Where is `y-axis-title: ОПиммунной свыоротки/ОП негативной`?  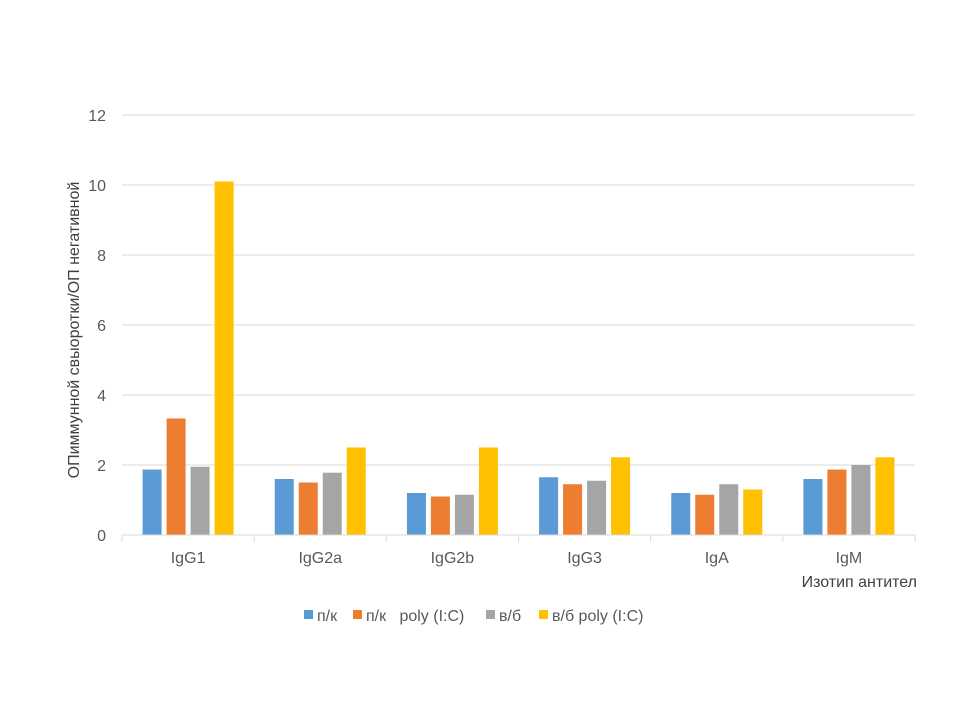 y-axis-title: ОПиммунной свыоротки/ОП негативной is located at coordinates (74, 330).